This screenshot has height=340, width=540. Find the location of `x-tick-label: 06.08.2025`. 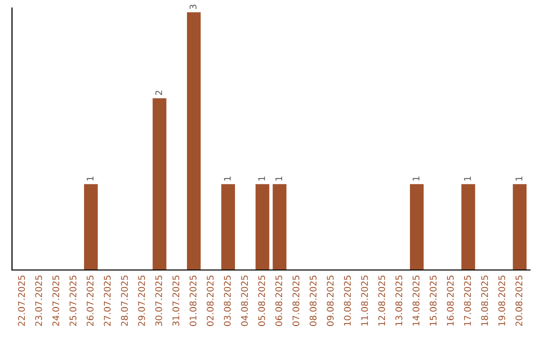

x-tick-label: 06.08.2025 is located at coordinates (278, 301).